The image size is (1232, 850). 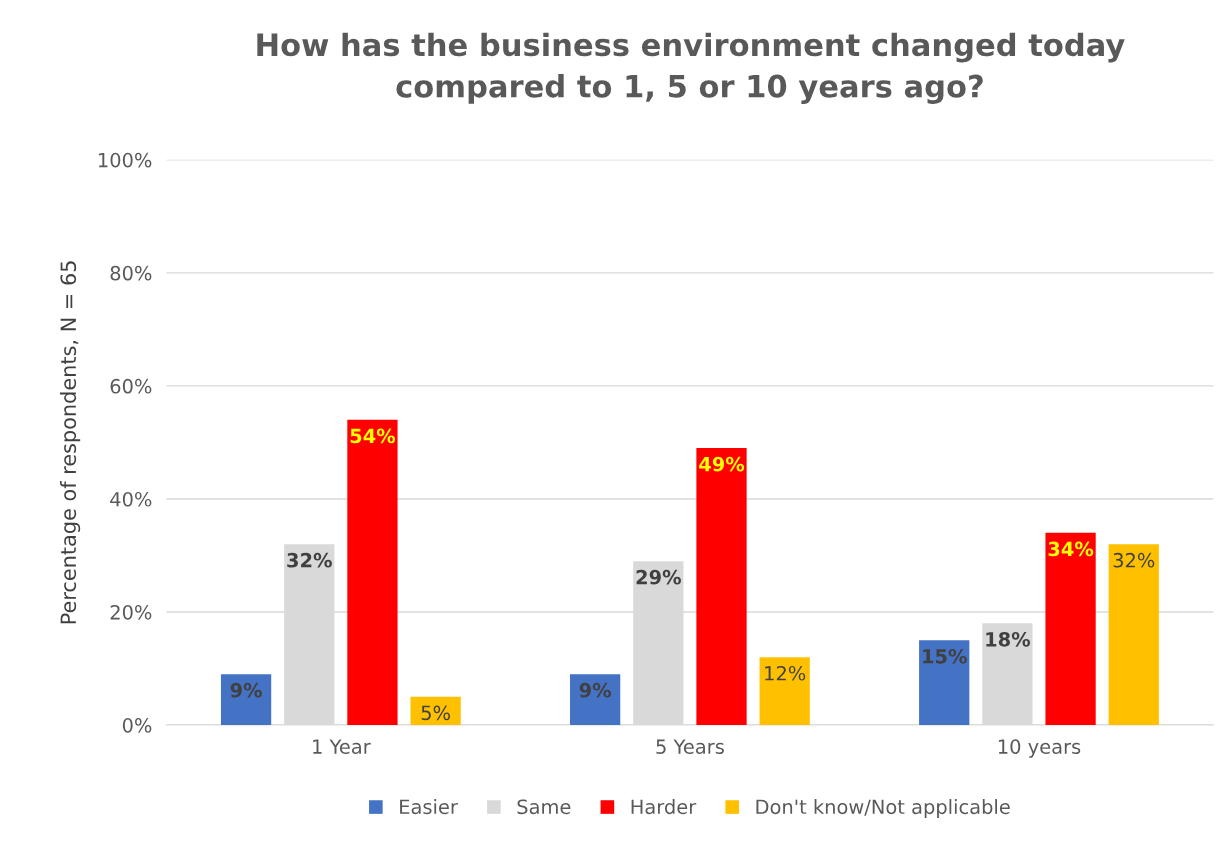 What do you see at coordinates (429, 807) in the screenshot?
I see `legend-label: Easier` at bounding box center [429, 807].